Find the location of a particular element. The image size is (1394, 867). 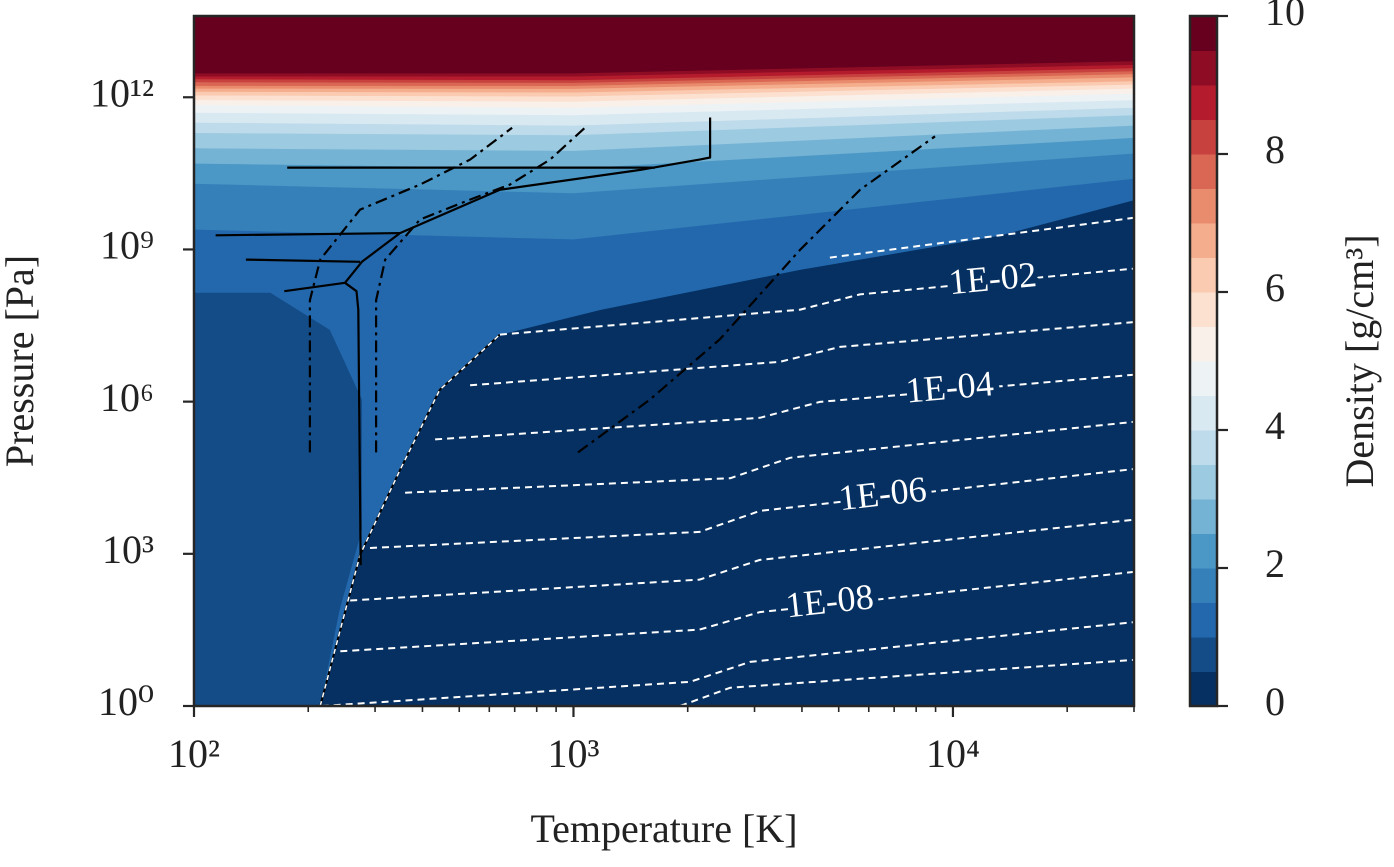

y-tick-label: 10⁹ is located at coordinates (127, 245).